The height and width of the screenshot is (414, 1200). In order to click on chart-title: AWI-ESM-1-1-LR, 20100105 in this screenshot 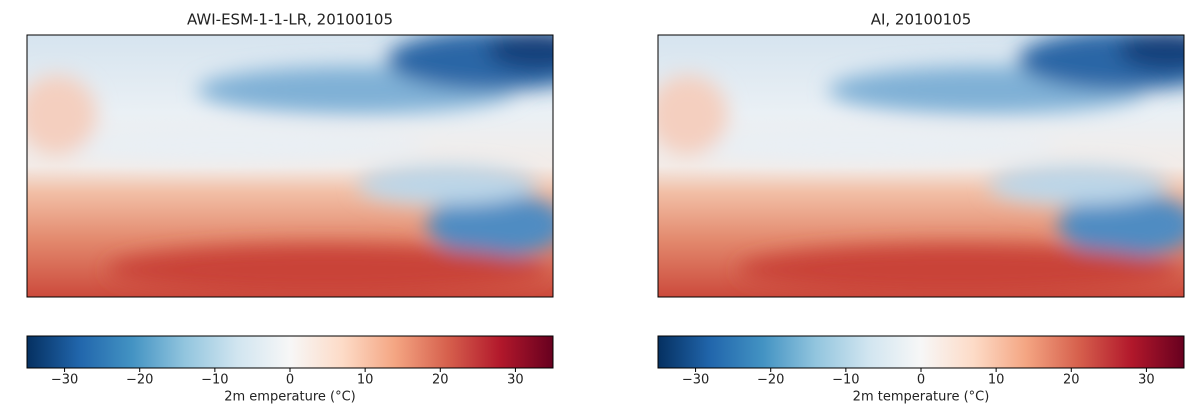, I will do `click(290, 20)`.